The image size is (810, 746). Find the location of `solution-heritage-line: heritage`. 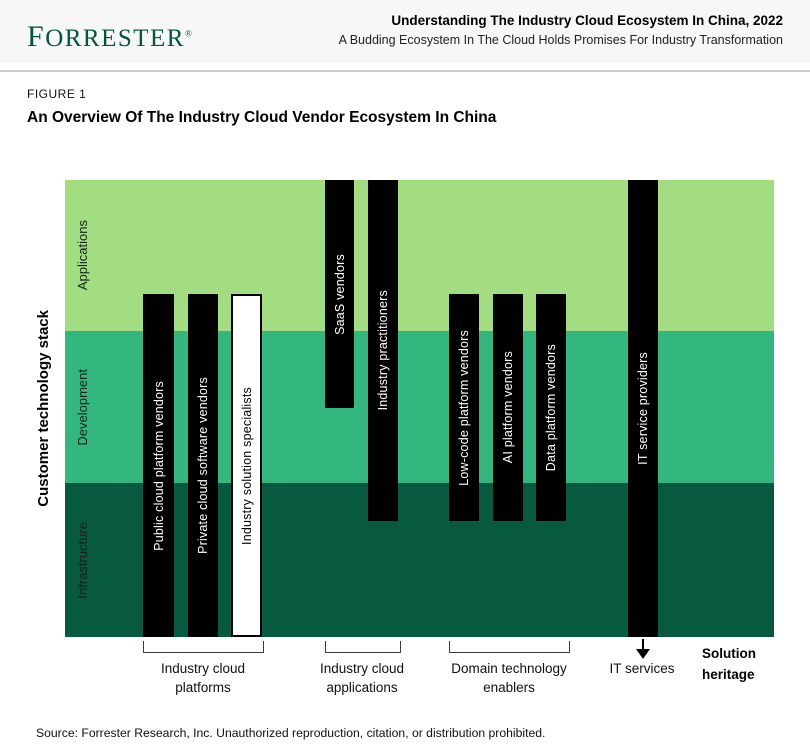

solution-heritage-line: heritage is located at coordinates (728, 674).